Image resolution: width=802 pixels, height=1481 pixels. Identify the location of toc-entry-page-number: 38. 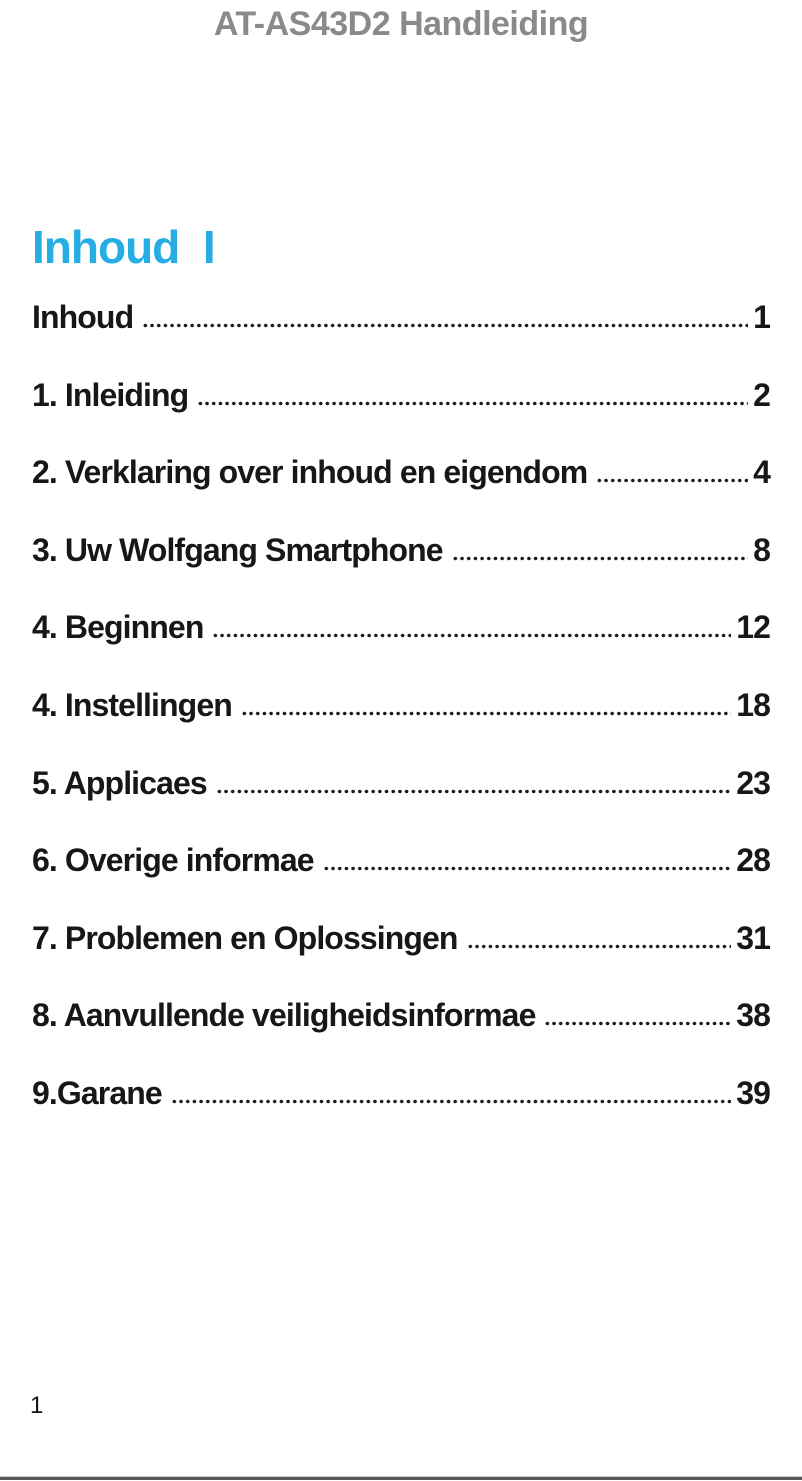
(753, 1015).